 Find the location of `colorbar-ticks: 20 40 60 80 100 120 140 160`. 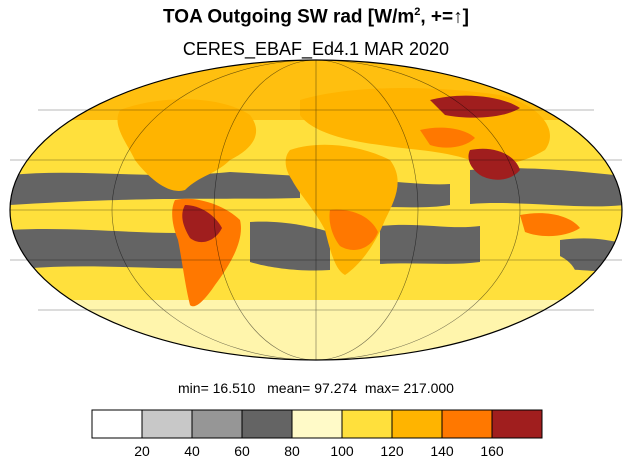

colorbar-ticks: 20 40 60 80 100 120 140 160 is located at coordinates (319, 451).